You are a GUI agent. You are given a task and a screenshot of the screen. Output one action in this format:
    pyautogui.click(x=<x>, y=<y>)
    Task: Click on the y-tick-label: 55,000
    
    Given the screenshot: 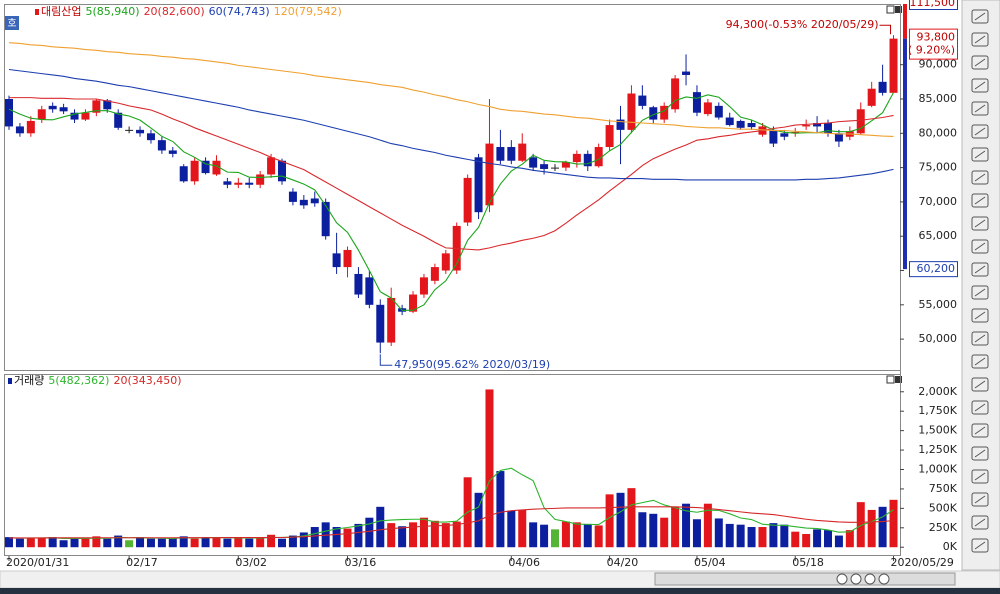 What is the action you would take?
    pyautogui.click(x=938, y=304)
    